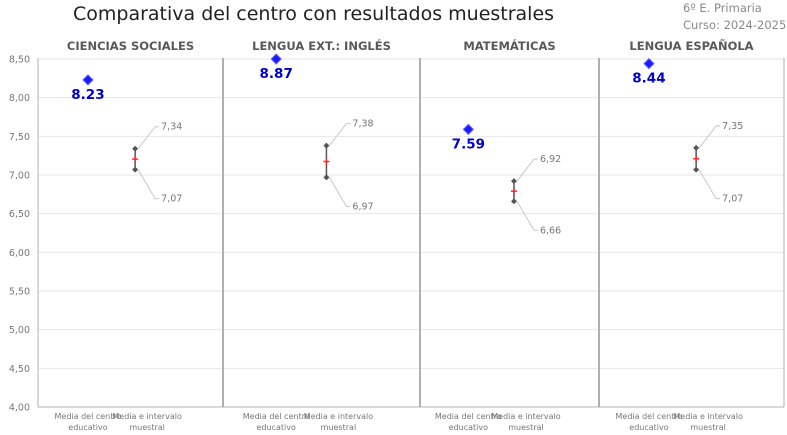 This screenshot has width=787, height=435. I want to click on school-year: Curso: 2024-2025, so click(735, 25).